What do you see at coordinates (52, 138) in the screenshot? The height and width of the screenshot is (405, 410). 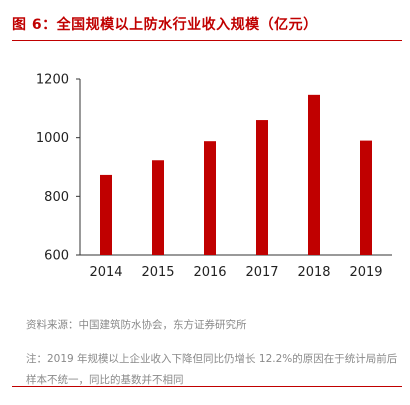 I see `y-tick-label: 1000` at bounding box center [52, 138].